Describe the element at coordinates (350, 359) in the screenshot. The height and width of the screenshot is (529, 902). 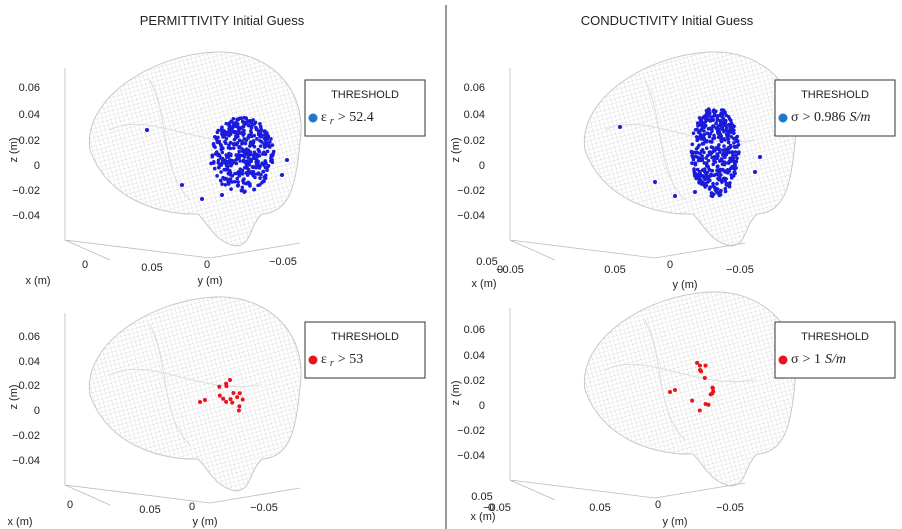
I see `condition: > 53` at that location.